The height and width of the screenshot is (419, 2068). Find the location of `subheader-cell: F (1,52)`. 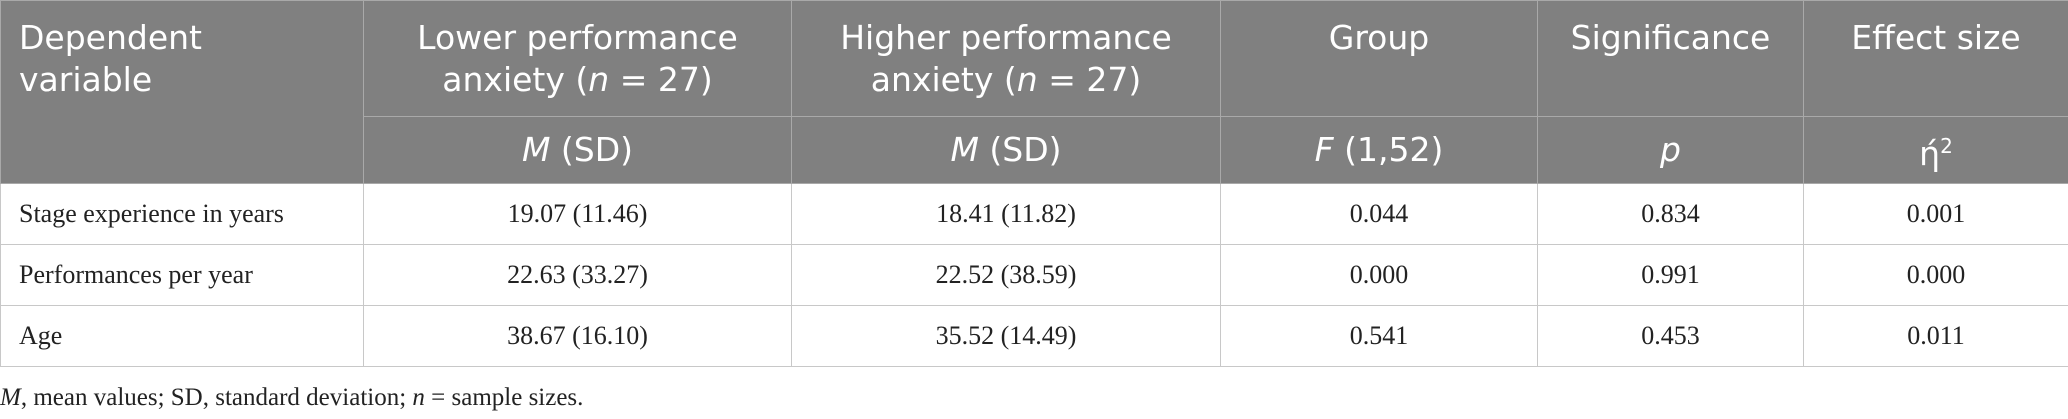

subheader-cell: F (1,52) is located at coordinates (1379, 150).